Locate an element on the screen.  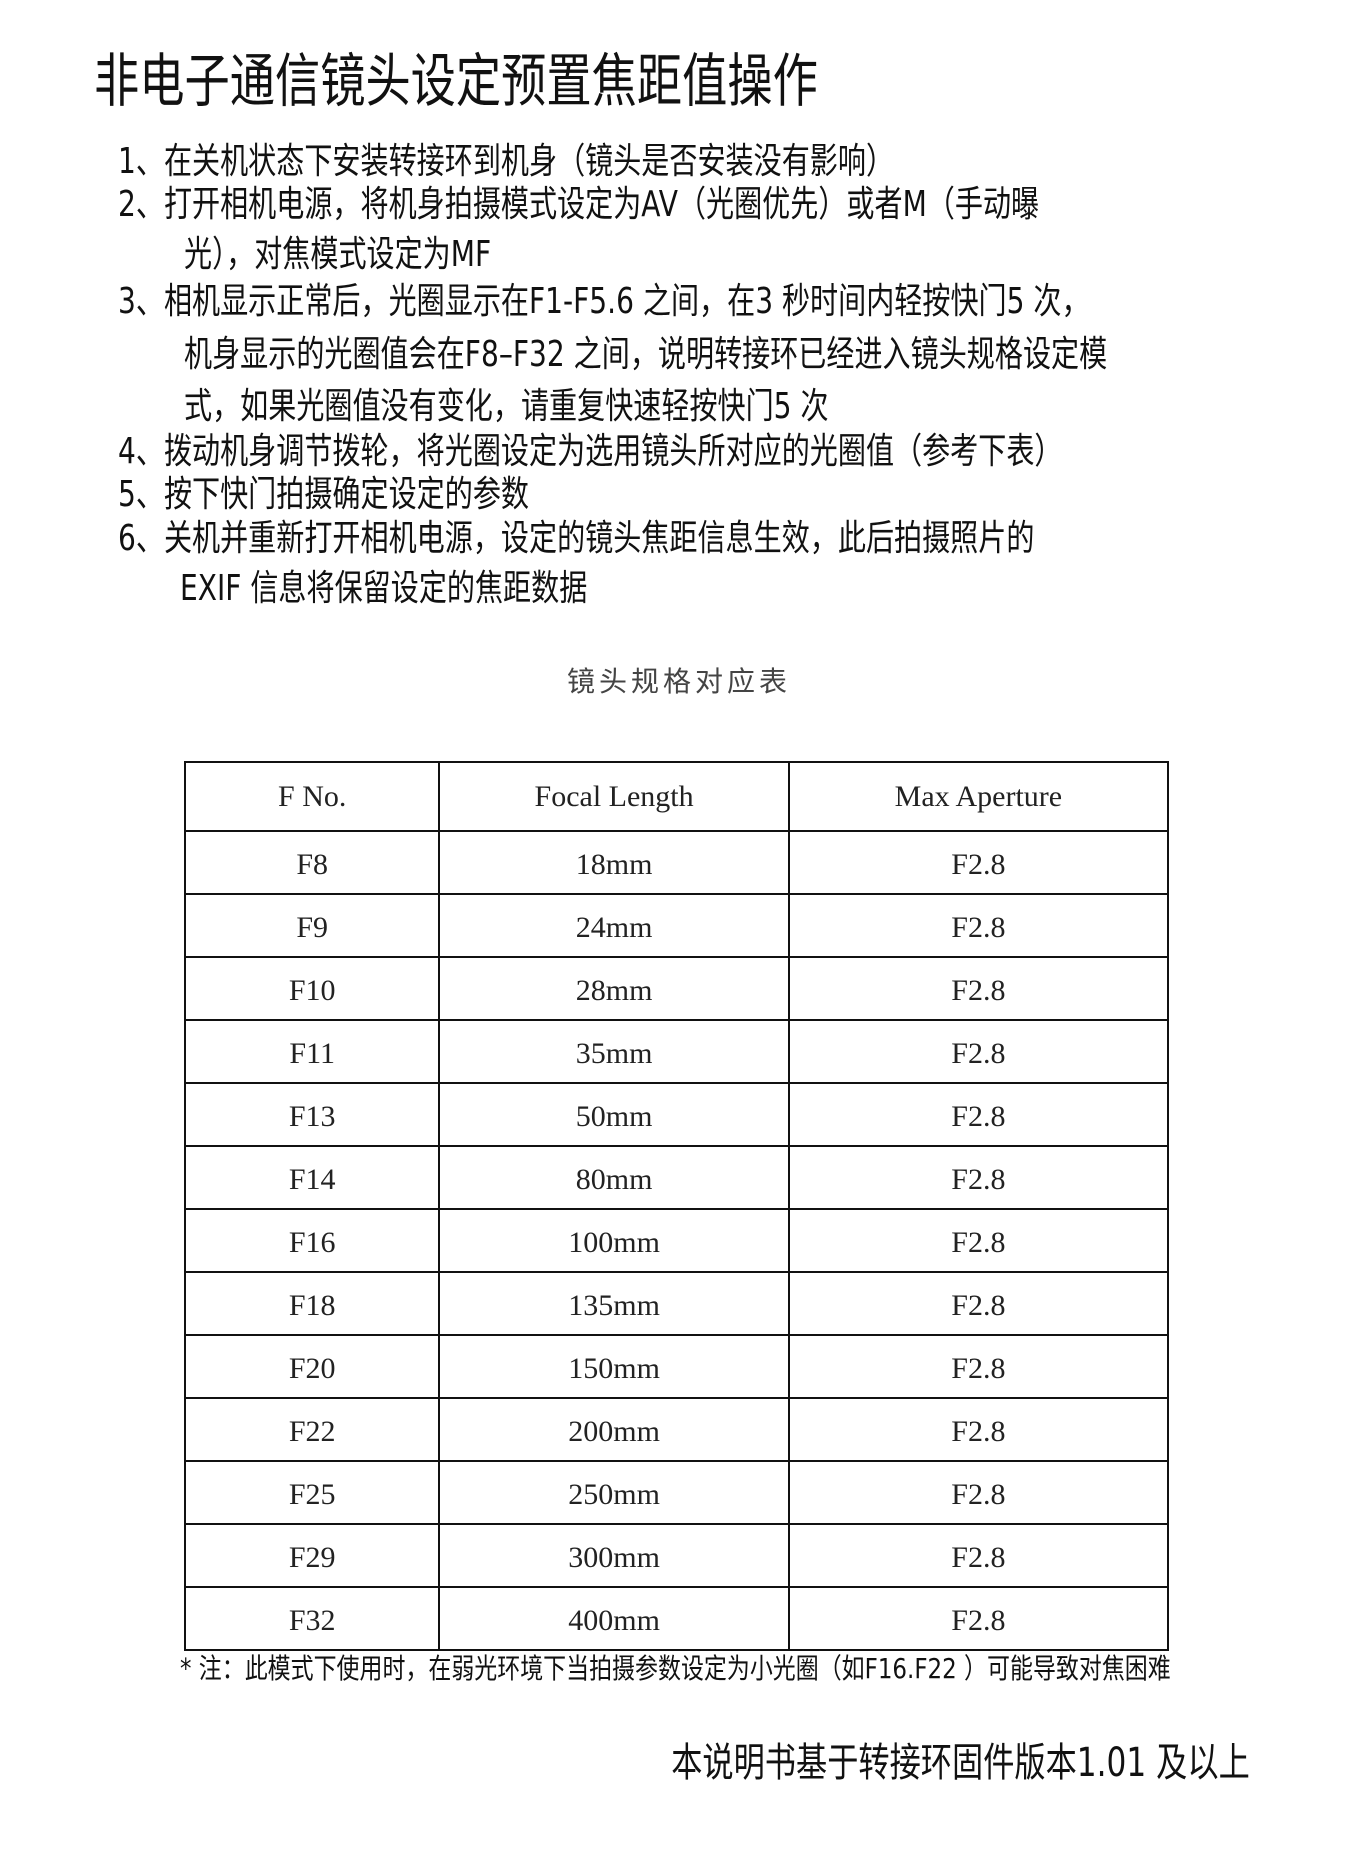
table-row: F16 100mm F2.8 is located at coordinates (676, 1240).